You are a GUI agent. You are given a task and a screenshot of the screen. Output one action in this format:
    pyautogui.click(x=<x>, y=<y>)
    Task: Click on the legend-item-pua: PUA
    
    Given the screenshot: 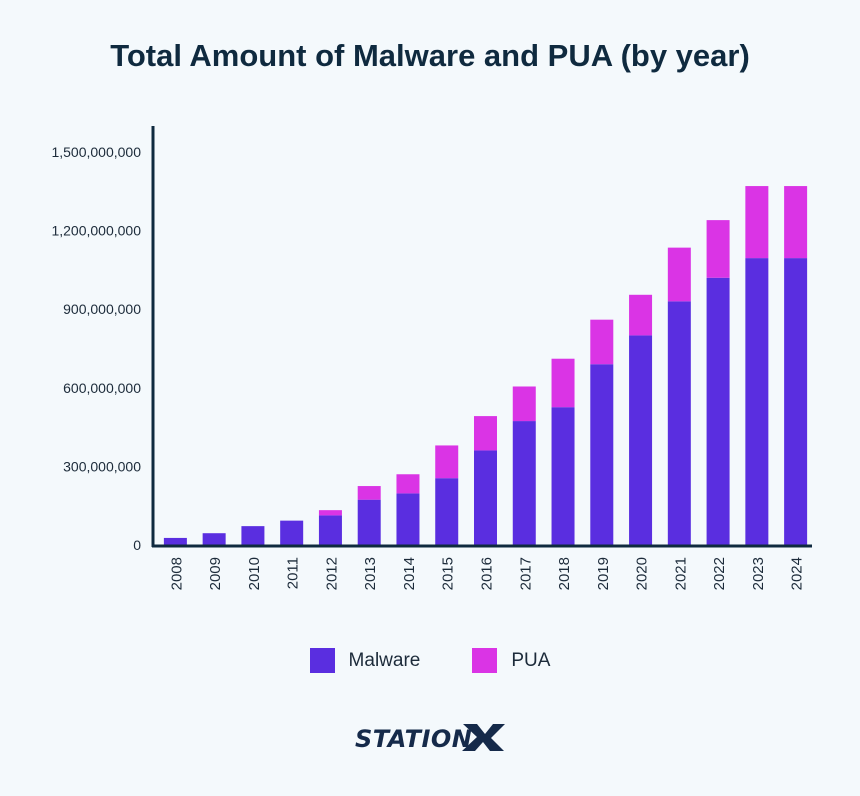 What is the action you would take?
    pyautogui.click(x=511, y=660)
    